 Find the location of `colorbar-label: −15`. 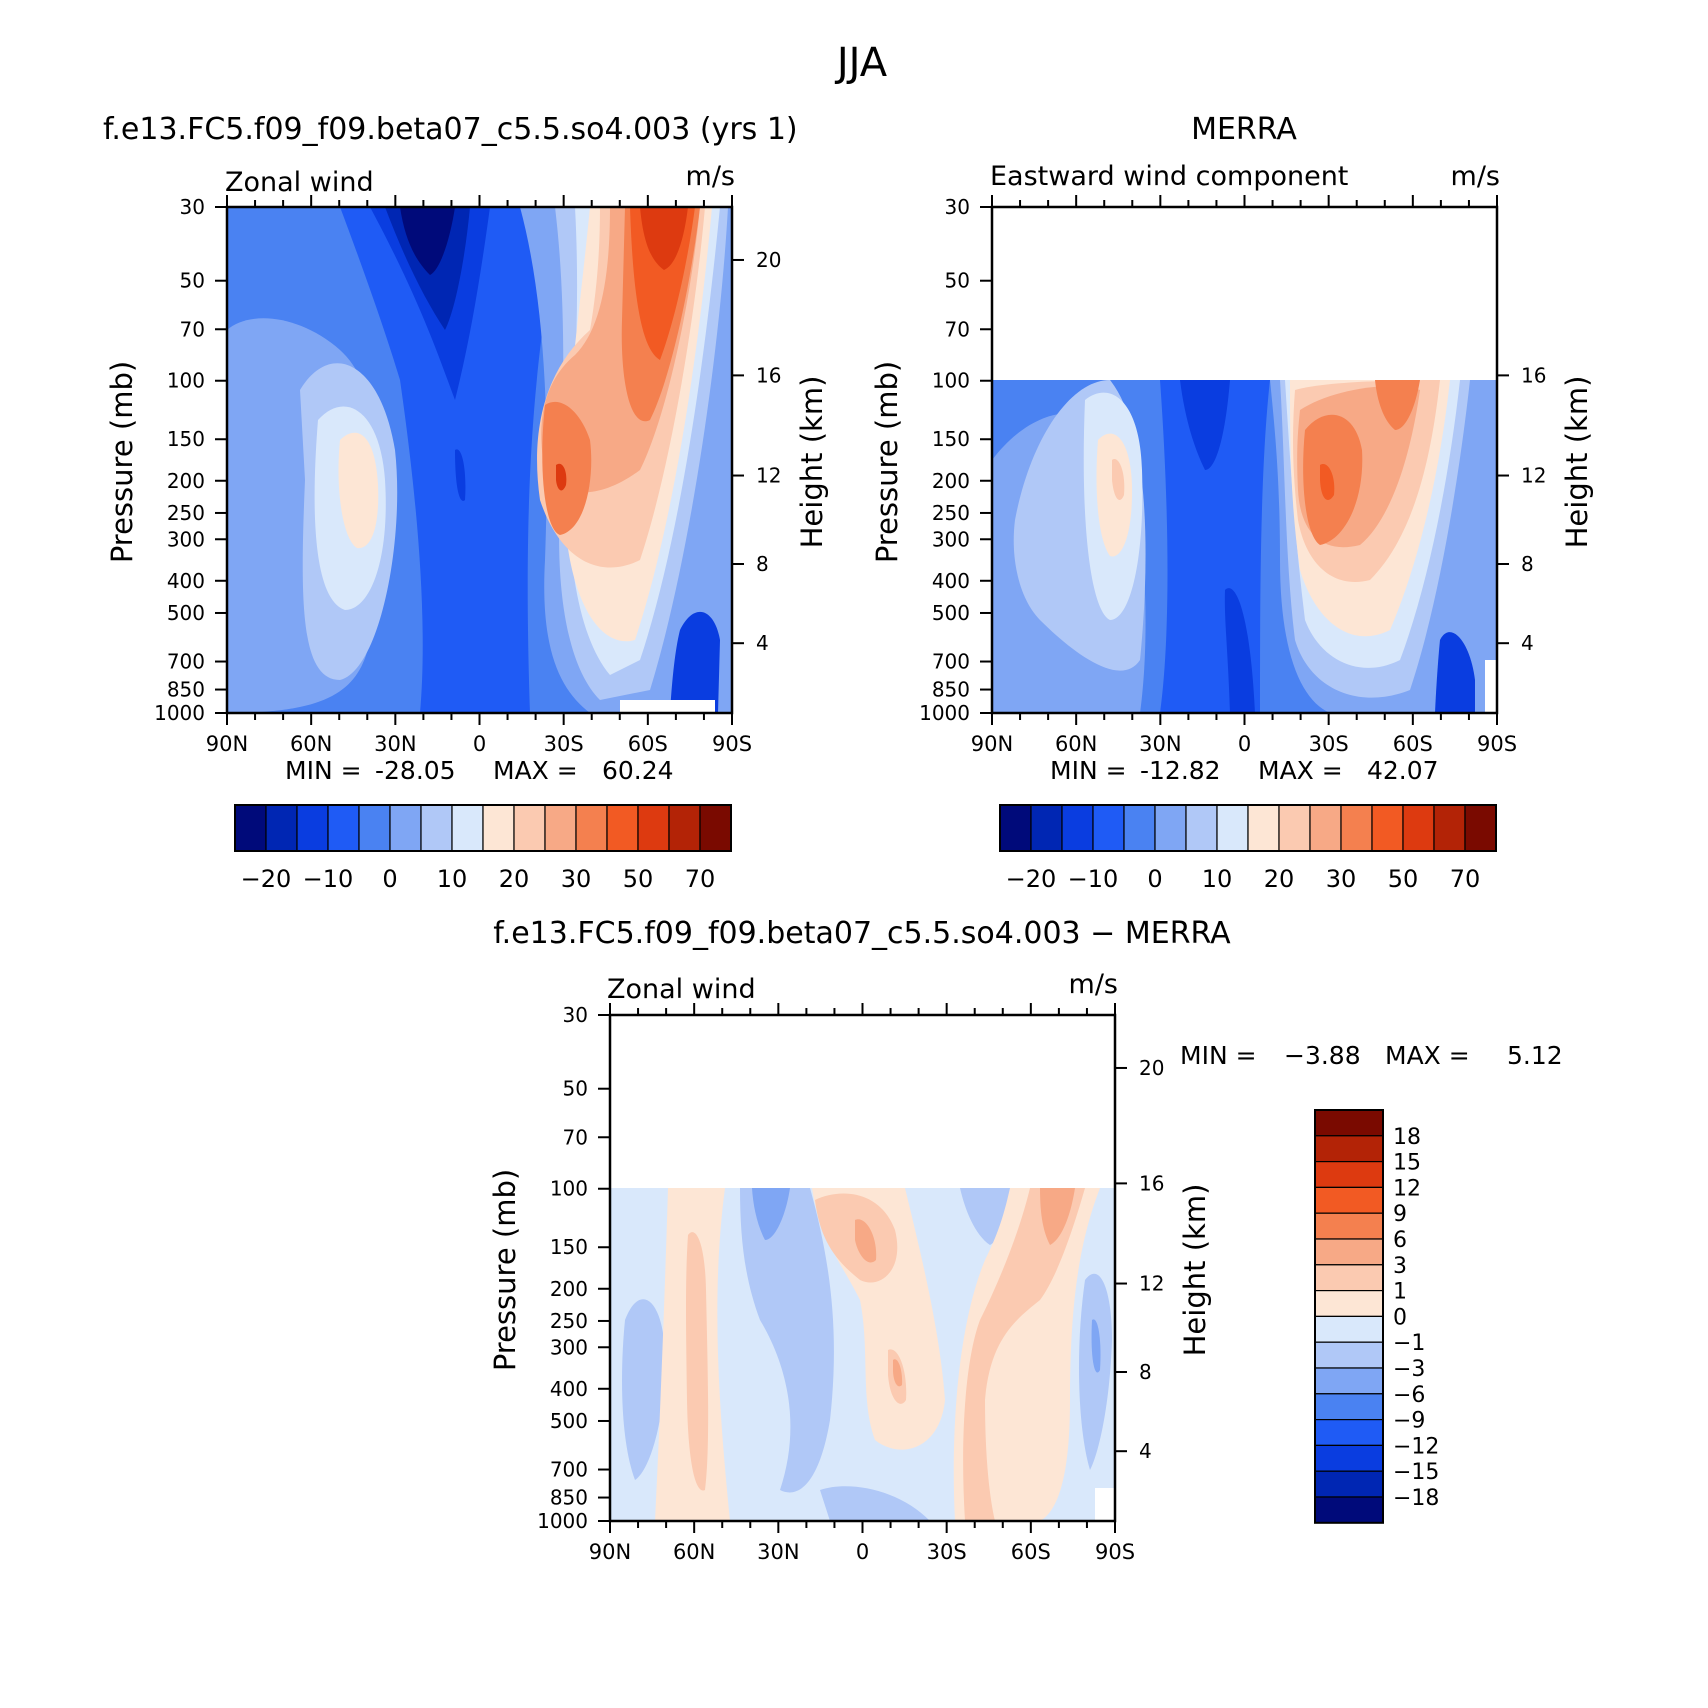

colorbar-label: −15 is located at coordinates (1416, 1472).